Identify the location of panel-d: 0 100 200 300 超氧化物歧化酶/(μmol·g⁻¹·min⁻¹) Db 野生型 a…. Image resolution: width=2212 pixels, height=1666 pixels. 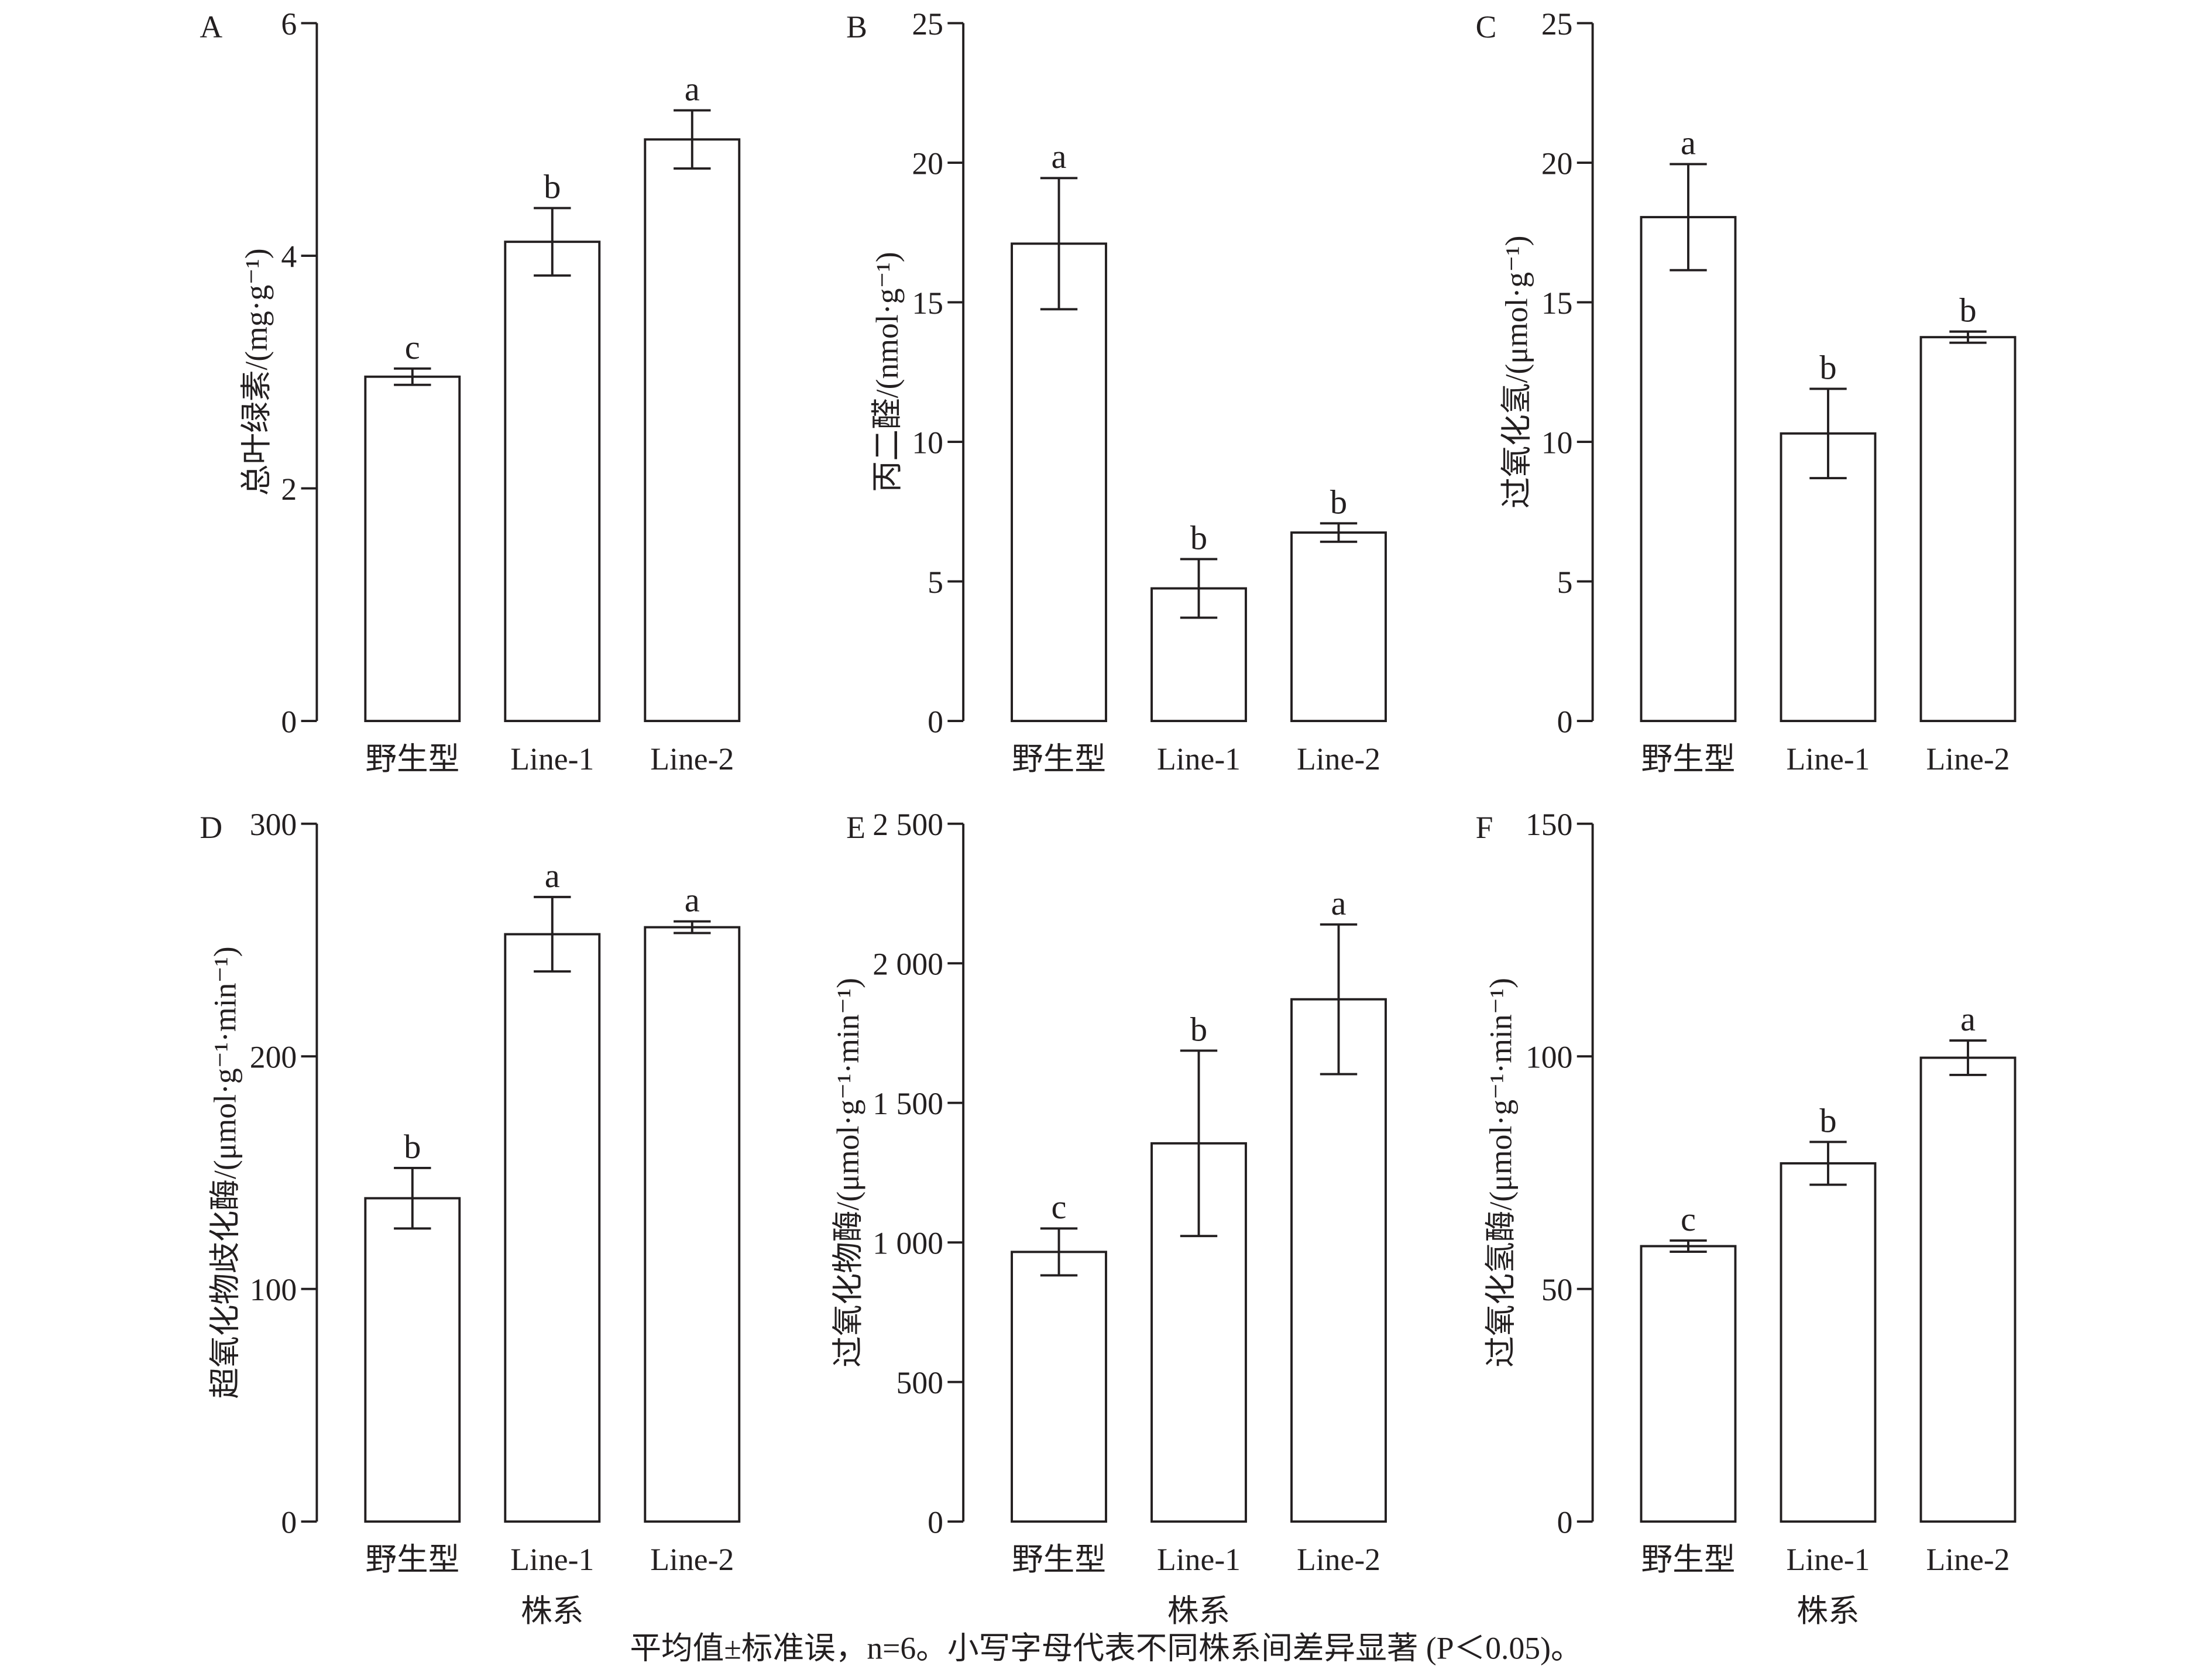
(470, 1218).